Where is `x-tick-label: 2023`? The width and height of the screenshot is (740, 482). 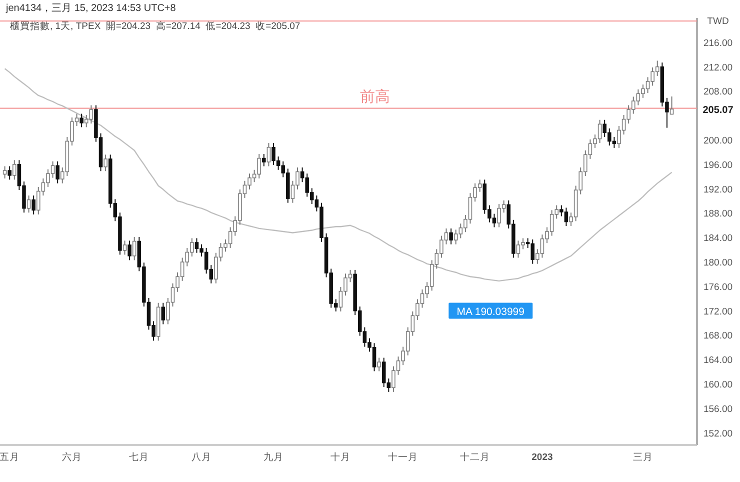
x-tick-label: 2023 is located at coordinates (542, 457).